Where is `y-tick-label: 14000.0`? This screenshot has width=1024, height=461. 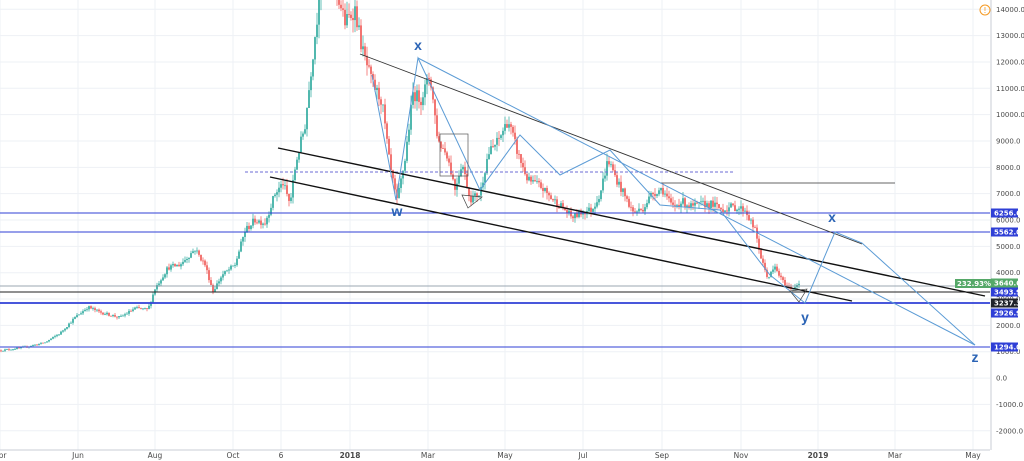
y-tick-label: 14000.0 is located at coordinates (1010, 10).